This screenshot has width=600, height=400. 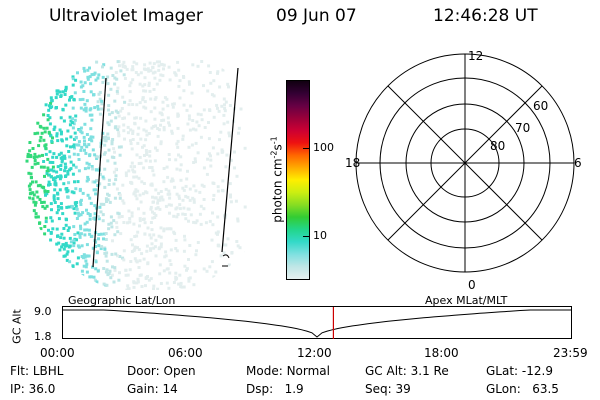 What do you see at coordinates (472, 285) in the screenshot?
I see `polar-label-0: 0` at bounding box center [472, 285].